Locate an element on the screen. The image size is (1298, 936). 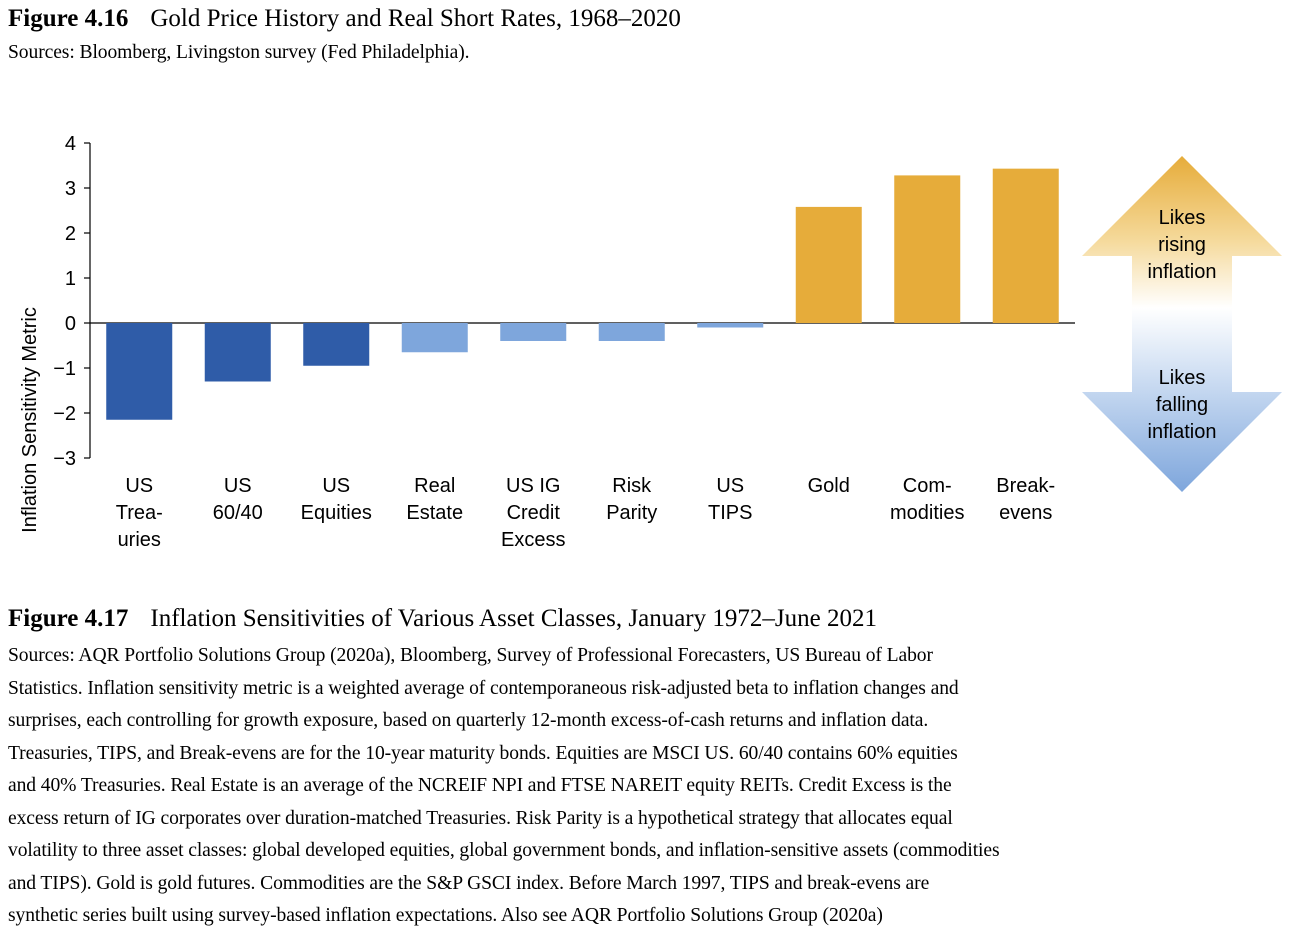
figure-number: Figure 4.17 is located at coordinates (68, 618).